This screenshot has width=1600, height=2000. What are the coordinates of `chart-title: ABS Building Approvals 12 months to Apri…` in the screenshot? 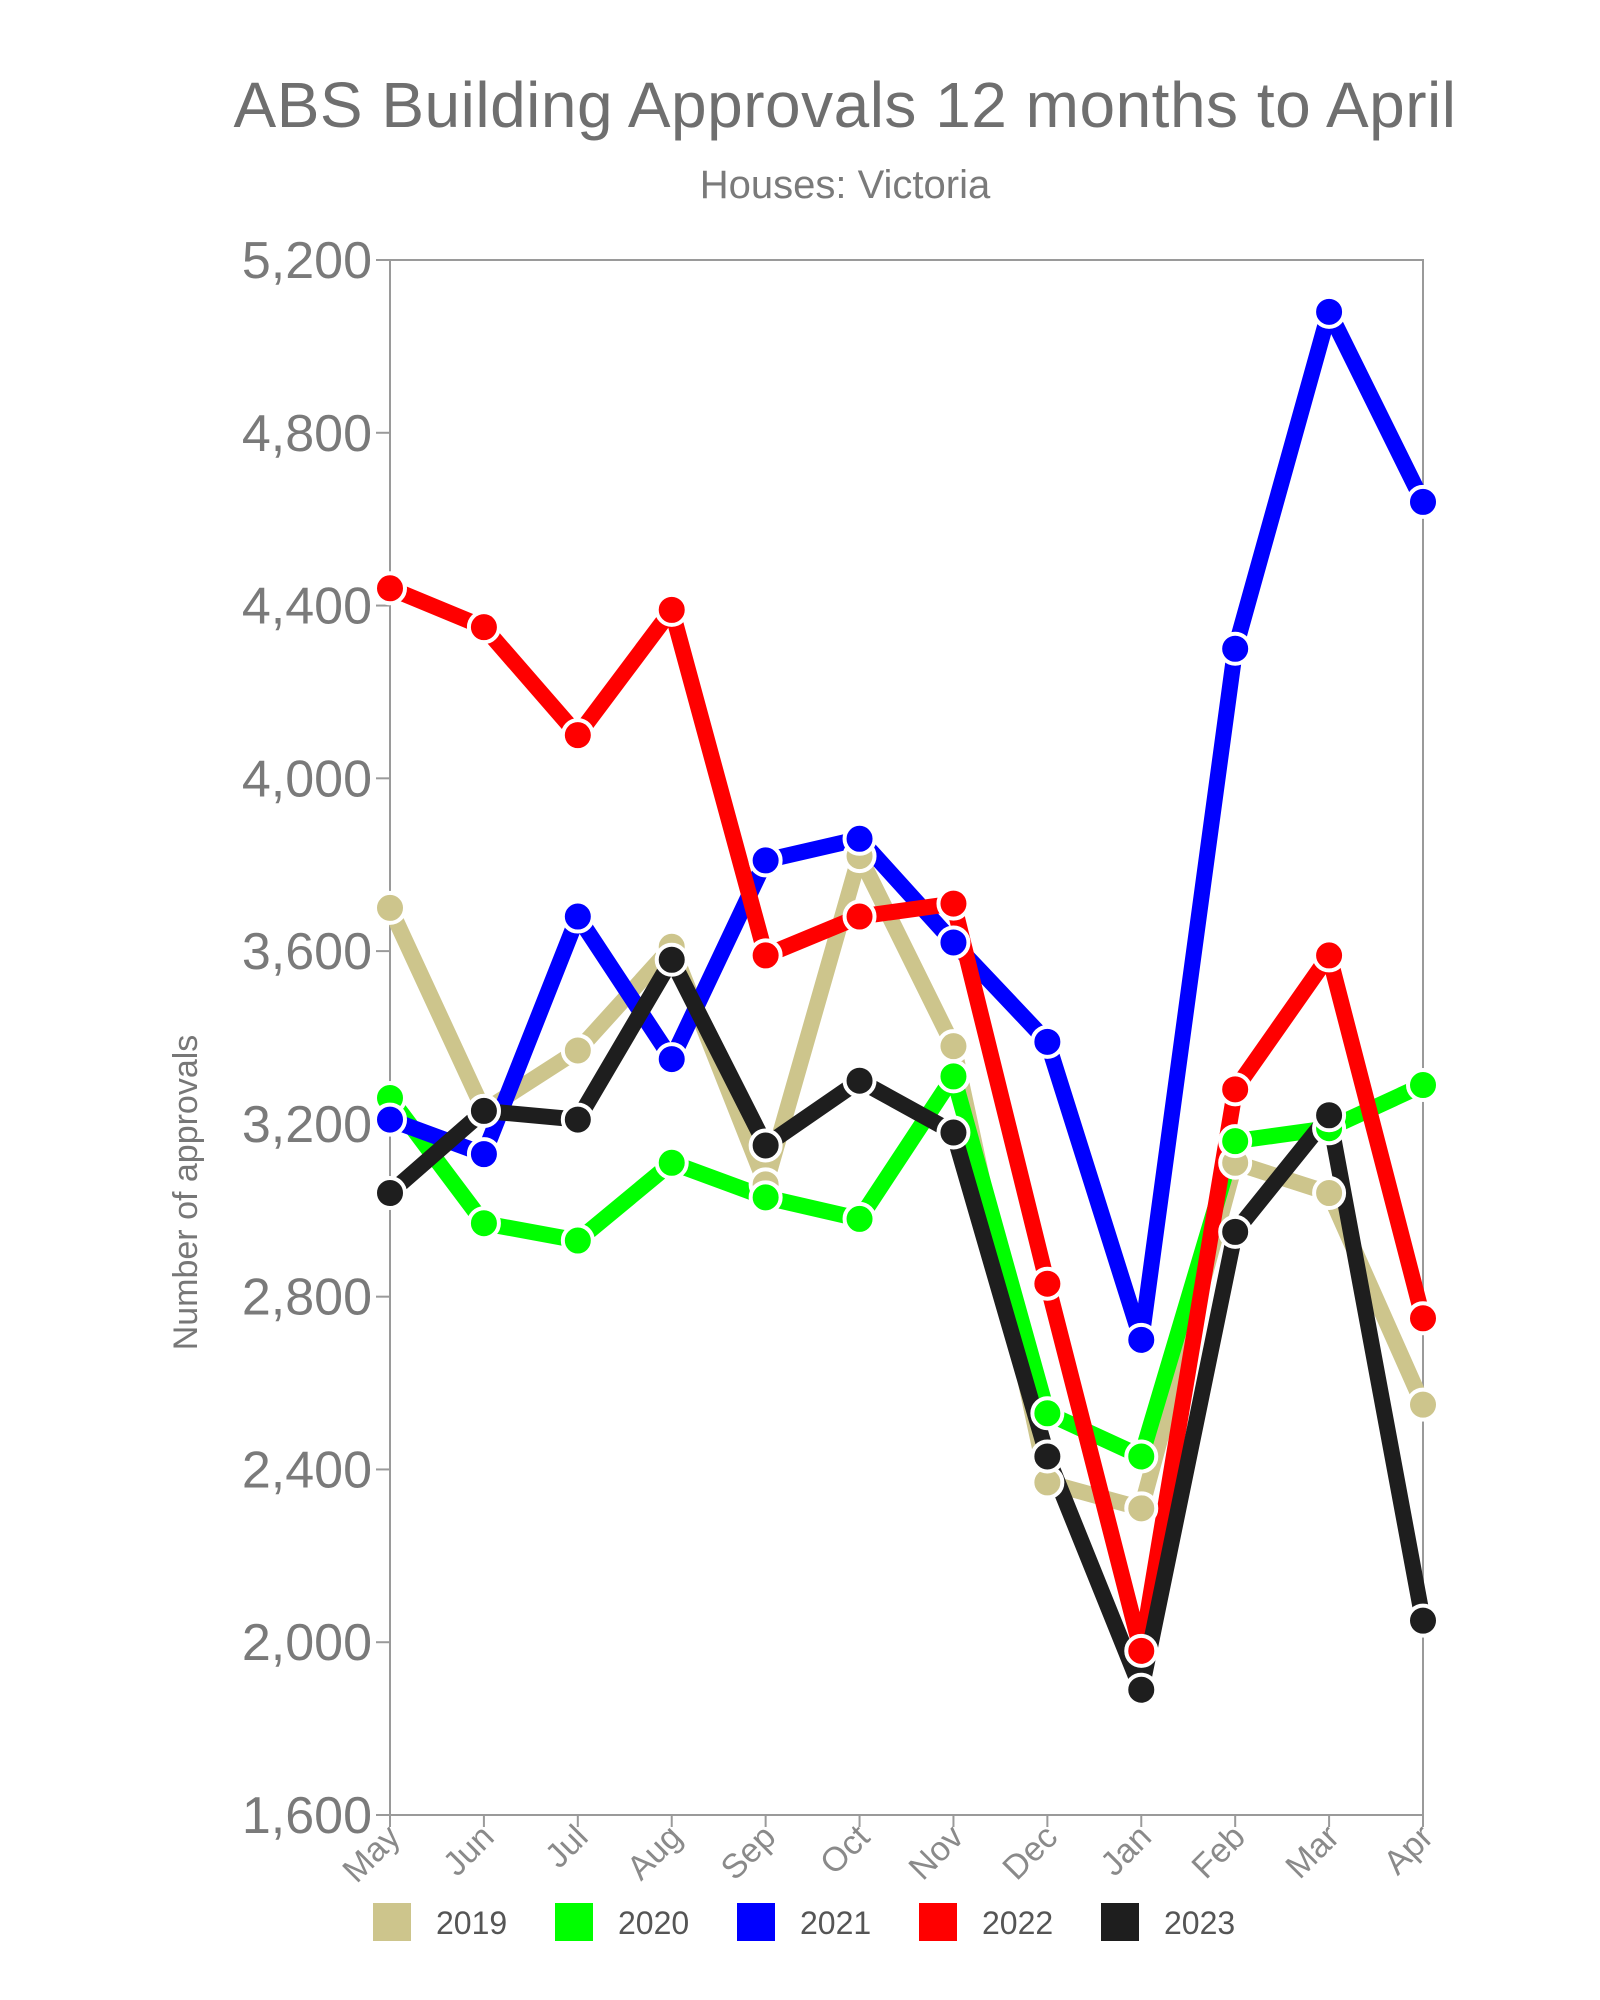 It's located at (845, 105).